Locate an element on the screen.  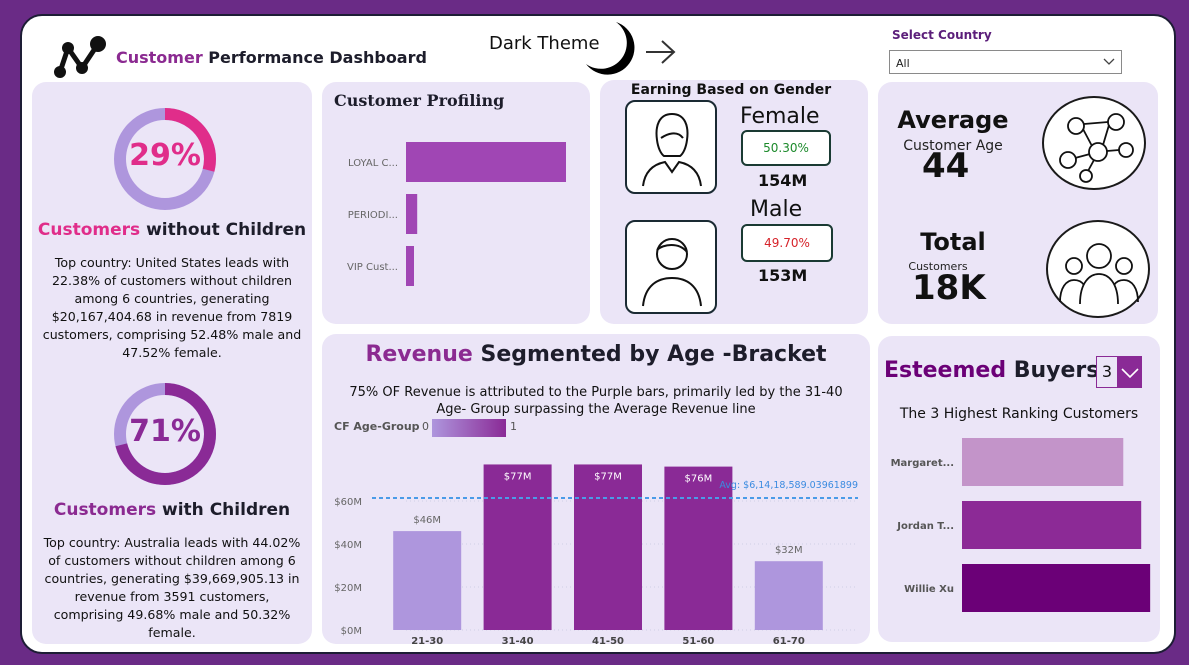
revenue-data-label: $46M is located at coordinates (427, 520).